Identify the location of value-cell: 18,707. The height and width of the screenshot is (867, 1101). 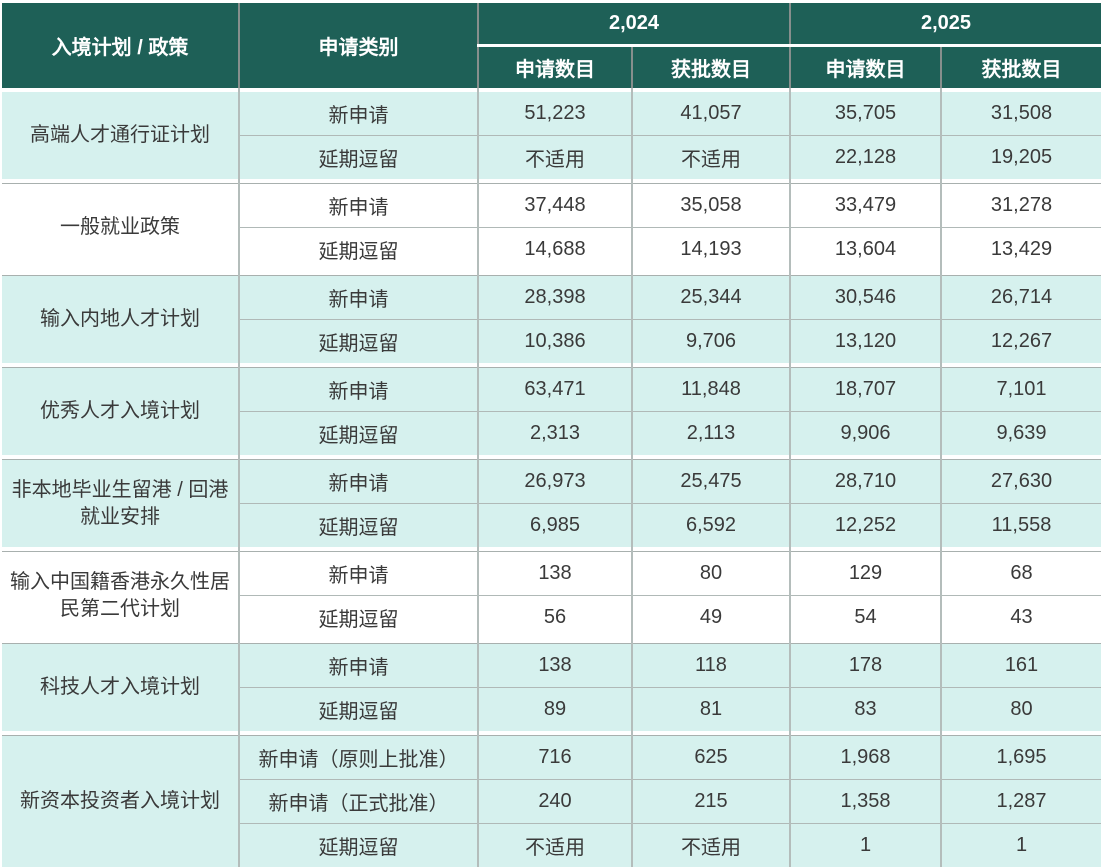
(865, 389).